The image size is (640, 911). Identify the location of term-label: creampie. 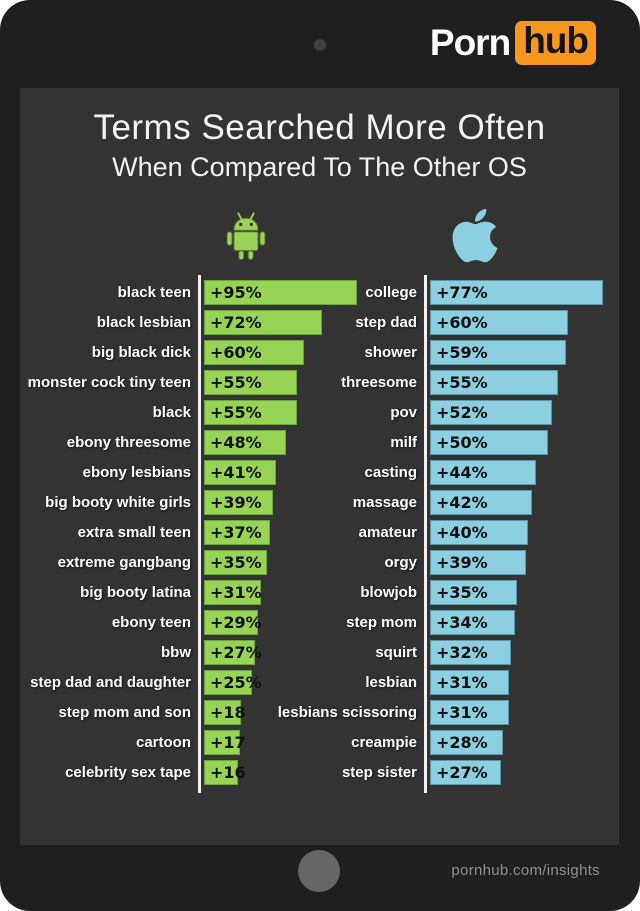
(384, 742).